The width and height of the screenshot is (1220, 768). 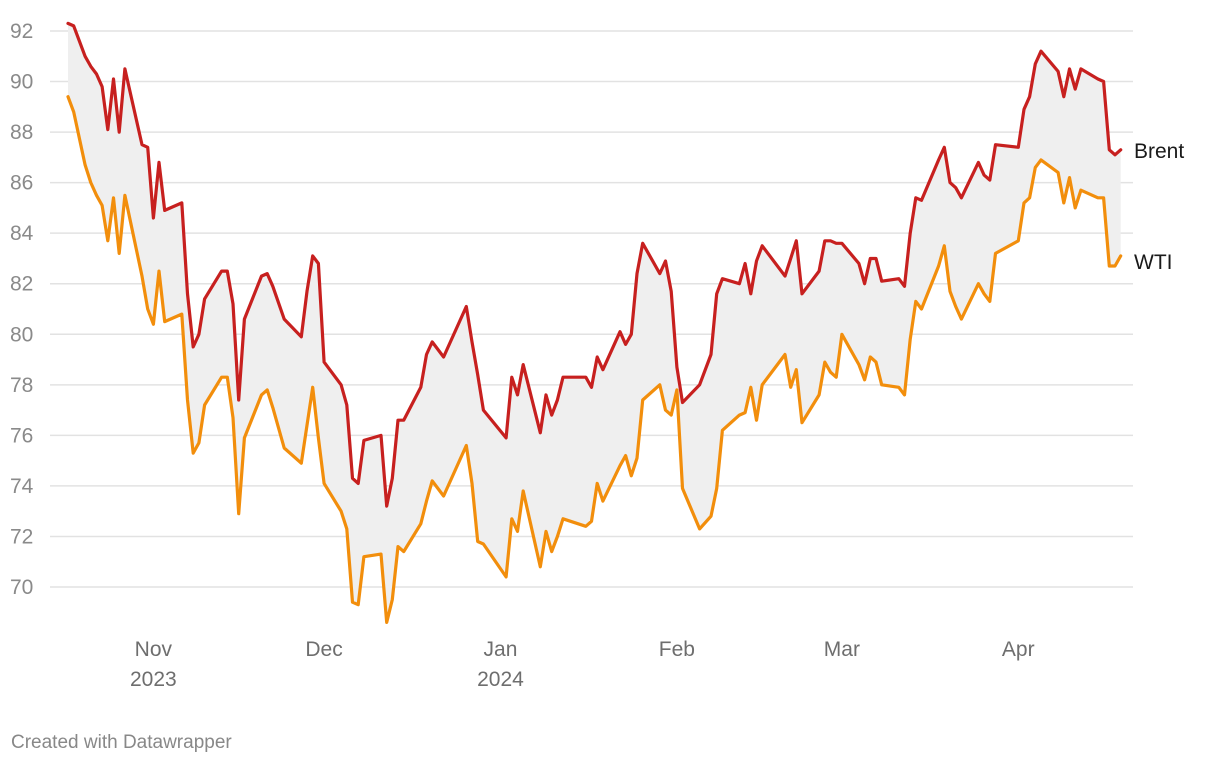 What do you see at coordinates (21, 334) in the screenshot?
I see `y-tick-label: 80` at bounding box center [21, 334].